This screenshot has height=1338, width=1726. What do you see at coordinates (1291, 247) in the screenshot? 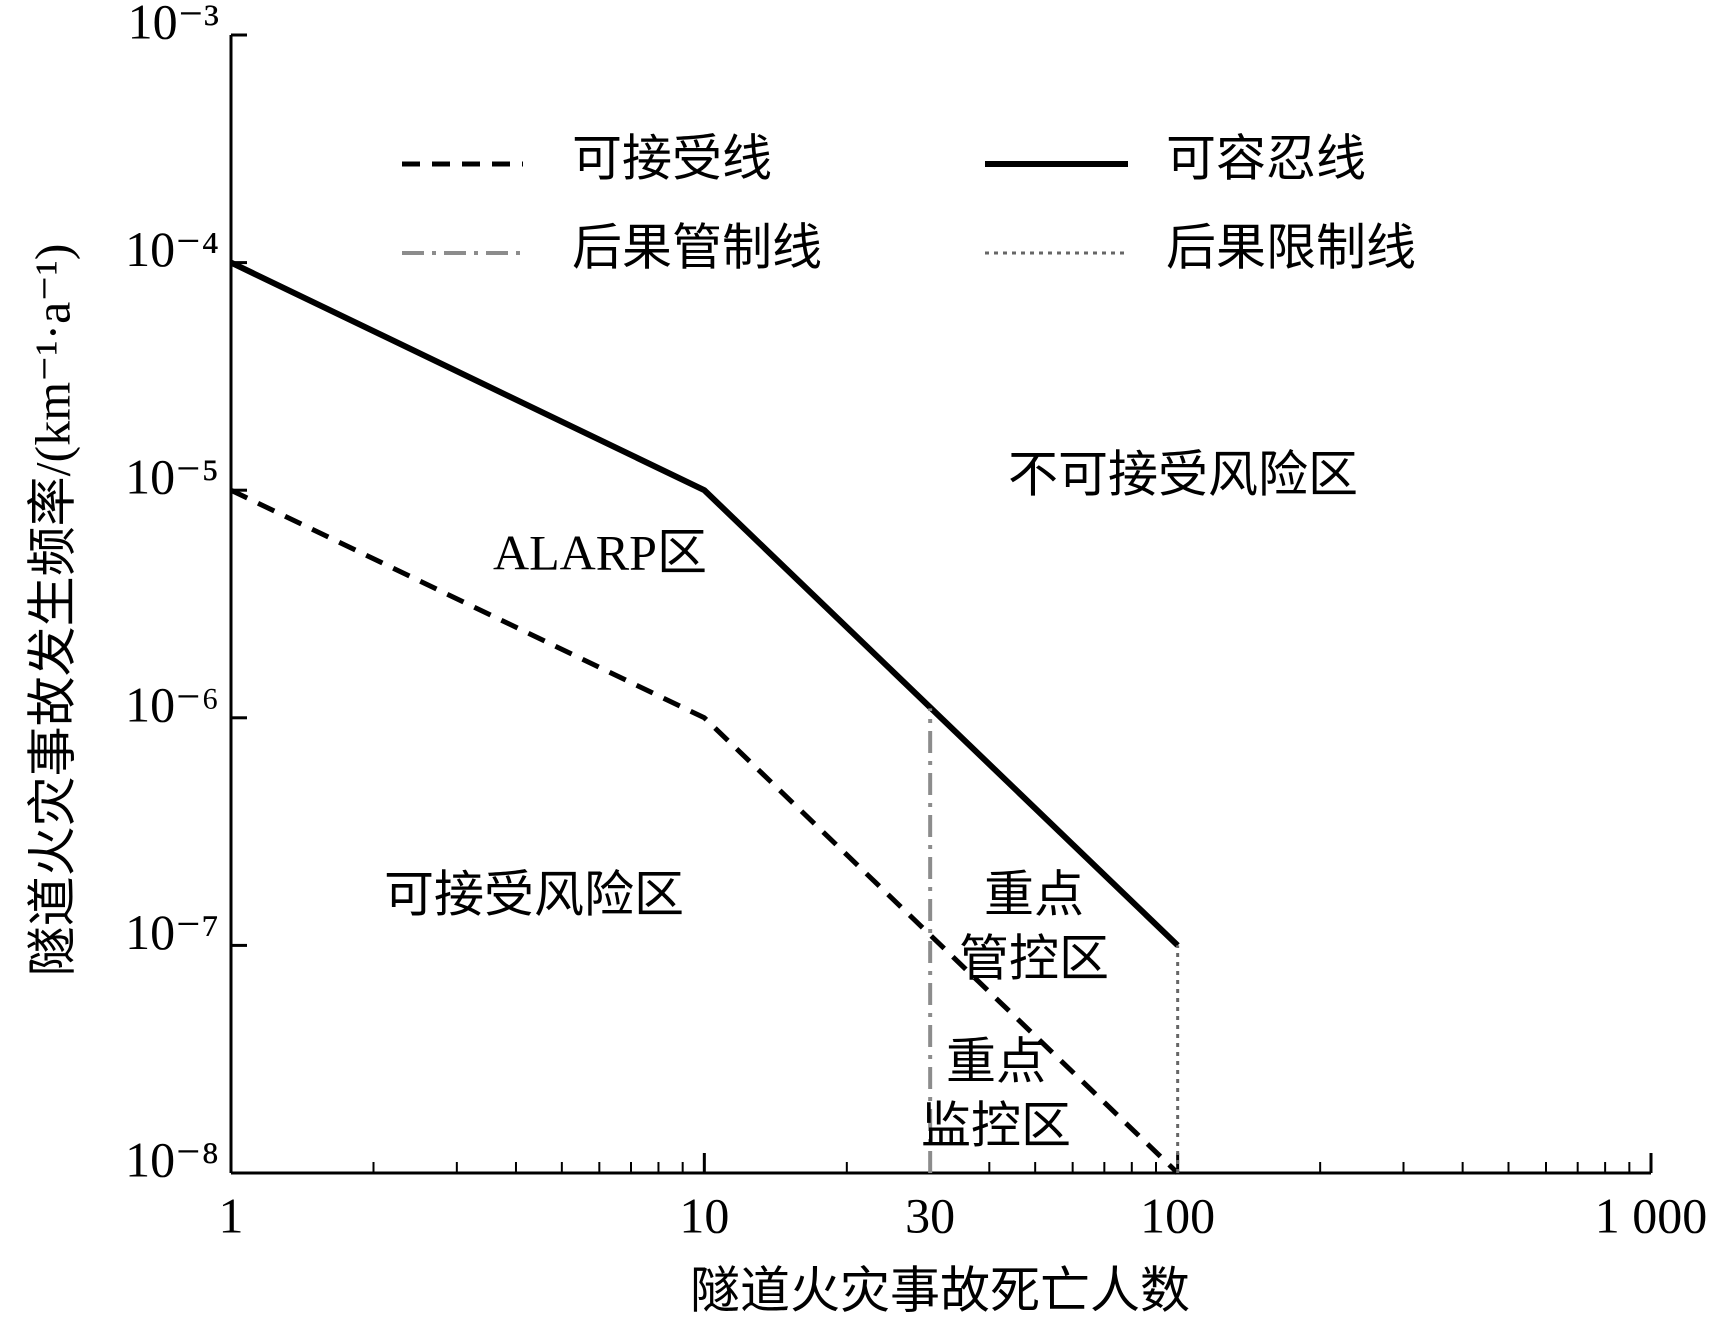
I see `legend-label: 后果限制线` at bounding box center [1291, 247].